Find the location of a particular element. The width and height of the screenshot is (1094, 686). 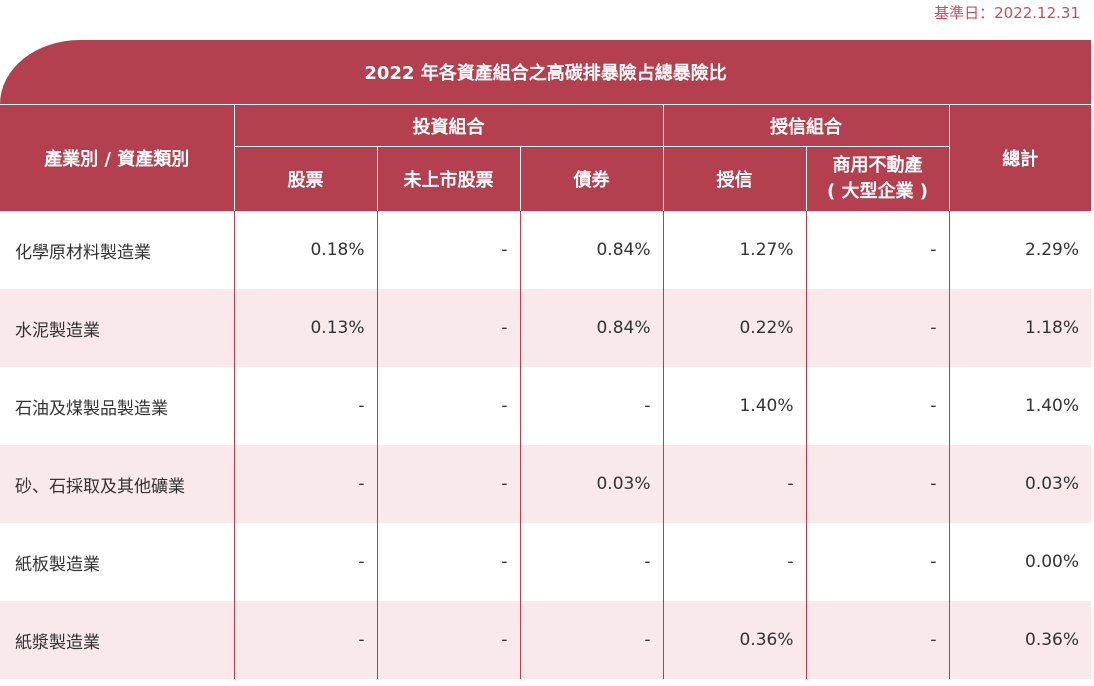

credit-cell: 0.36% is located at coordinates (734, 640).